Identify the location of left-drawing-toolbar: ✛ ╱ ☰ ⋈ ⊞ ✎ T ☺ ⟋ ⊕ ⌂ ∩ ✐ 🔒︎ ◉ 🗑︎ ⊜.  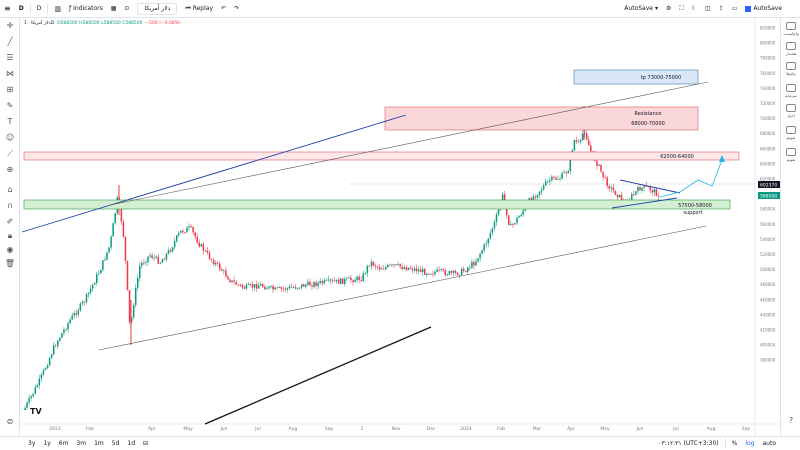
(10, 227).